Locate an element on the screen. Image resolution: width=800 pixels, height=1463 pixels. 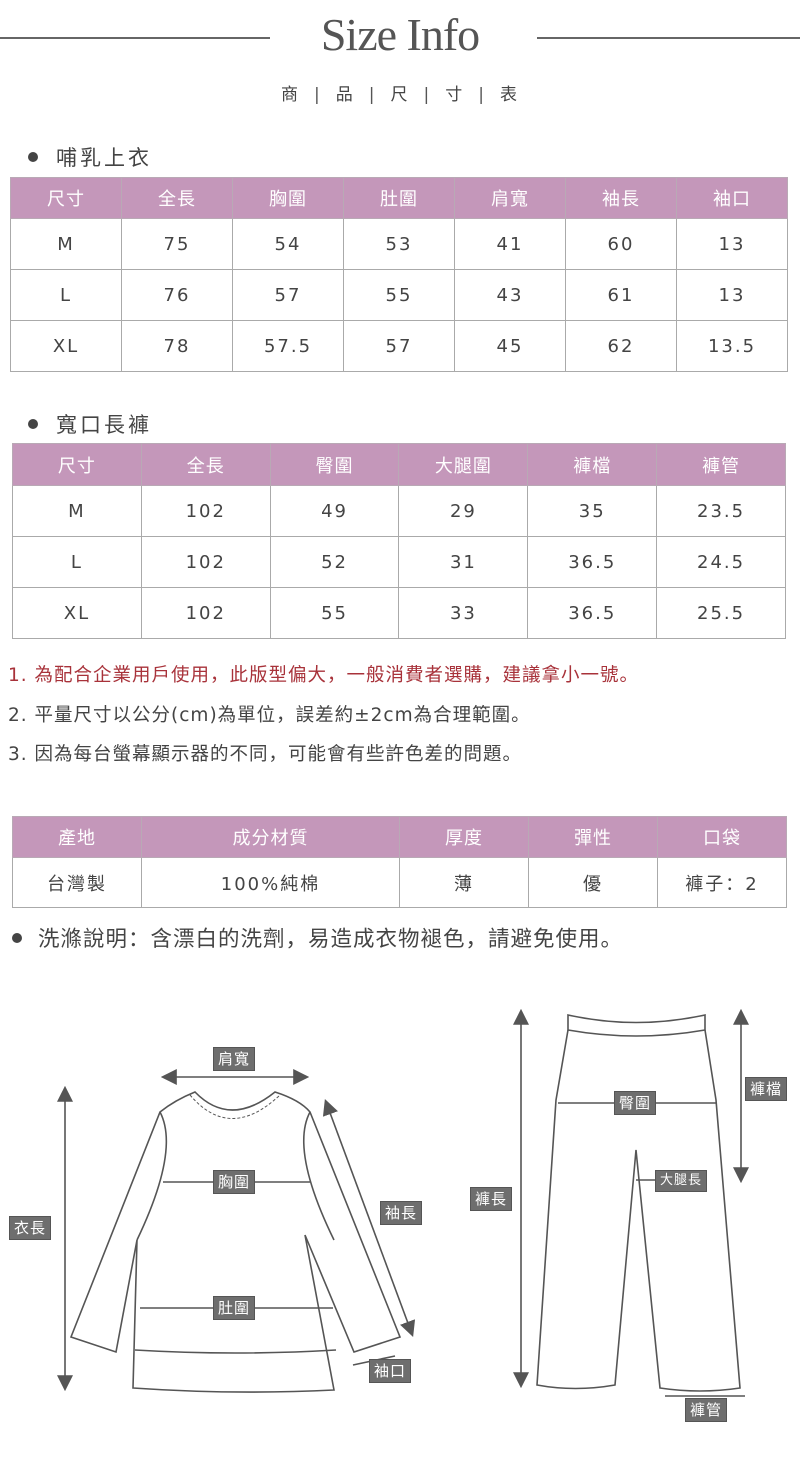
column-header: 彈性 is located at coordinates (593, 837).